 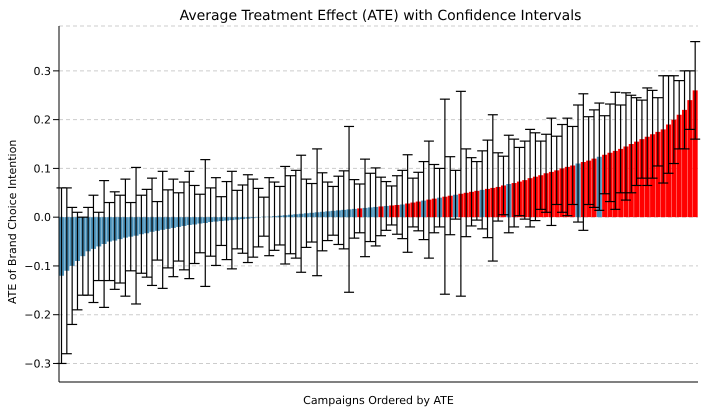 I want to click on chart-title: Average Treatment Effect (ATE) with Confidence Intervals, so click(x=380, y=16).